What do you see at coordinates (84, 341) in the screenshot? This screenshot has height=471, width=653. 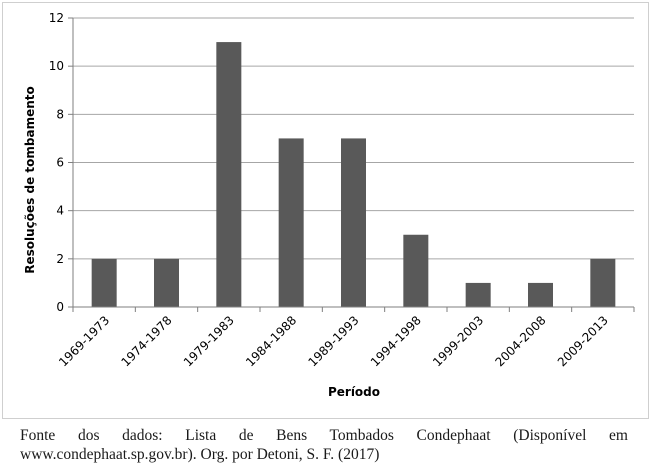 I see `x-tick-label: 1969-1973` at bounding box center [84, 341].